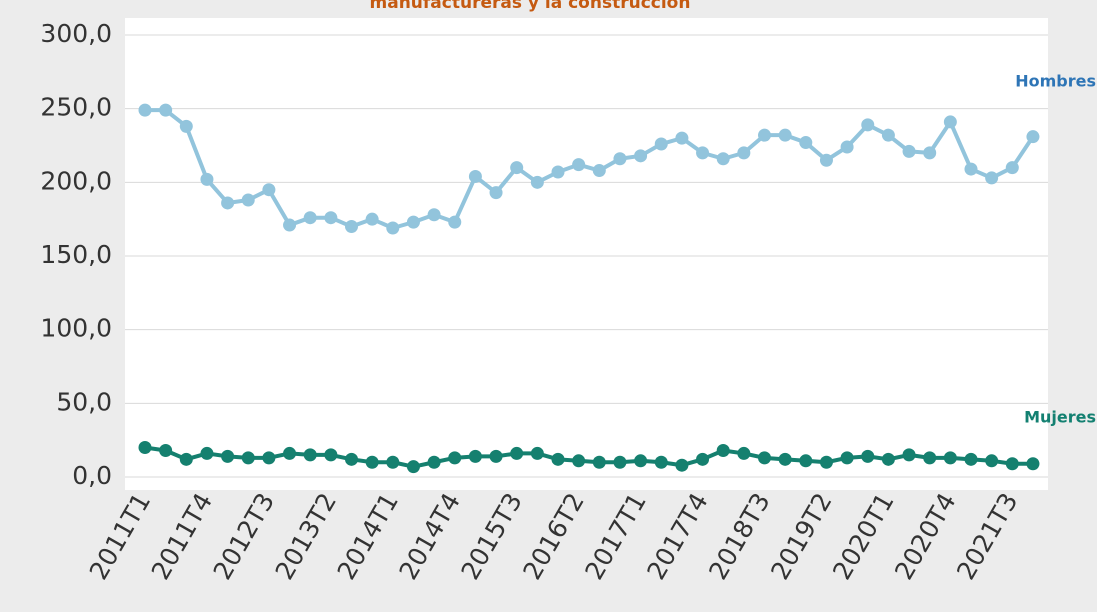  Describe the element at coordinates (76, 180) in the screenshot. I see `y-tick-label: 200,0` at that location.